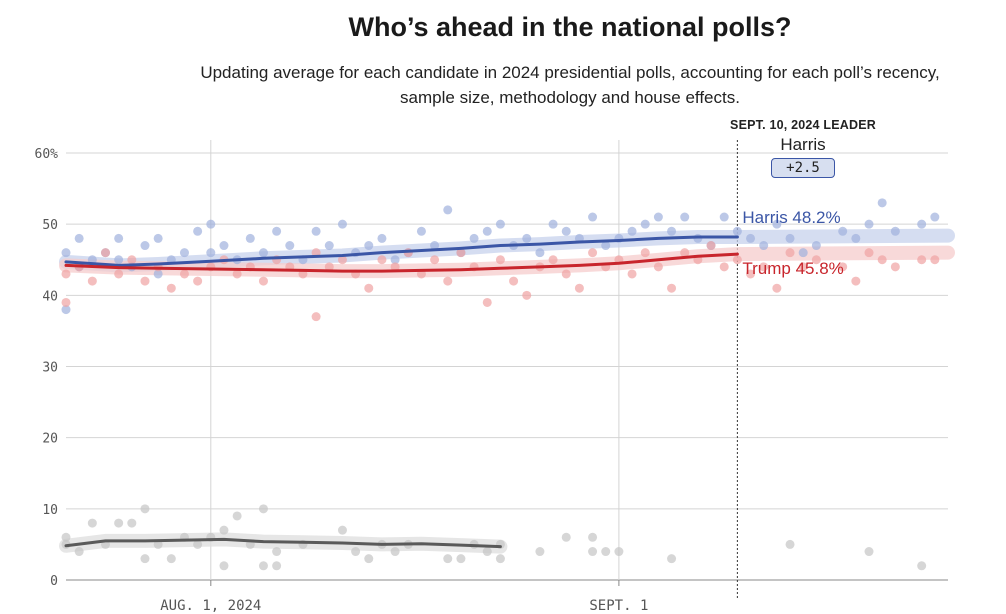 This screenshot has height=614, width=1006. What do you see at coordinates (47, 154) in the screenshot?
I see `y-tick-label-60: 60%` at bounding box center [47, 154].